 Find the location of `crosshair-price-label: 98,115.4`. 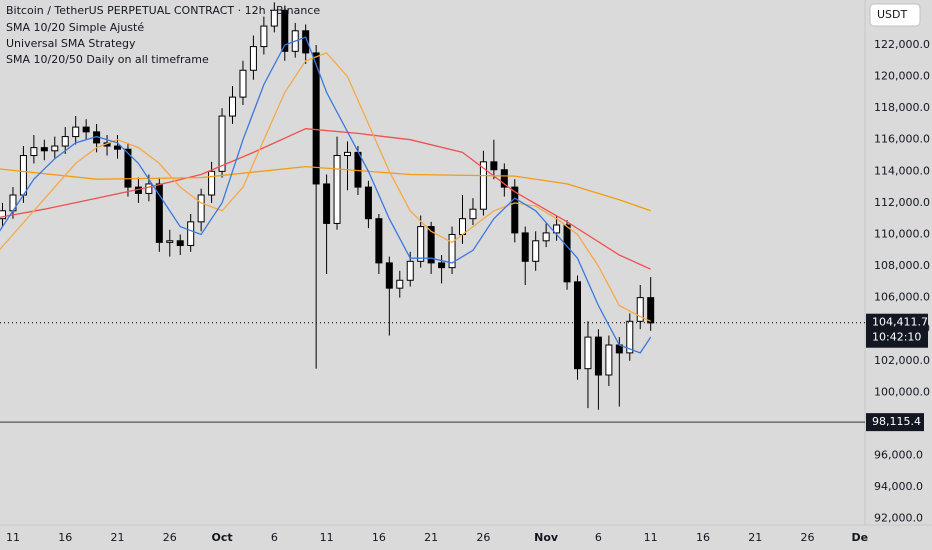

crosshair-price-label: 98,115.4 is located at coordinates (896, 421).